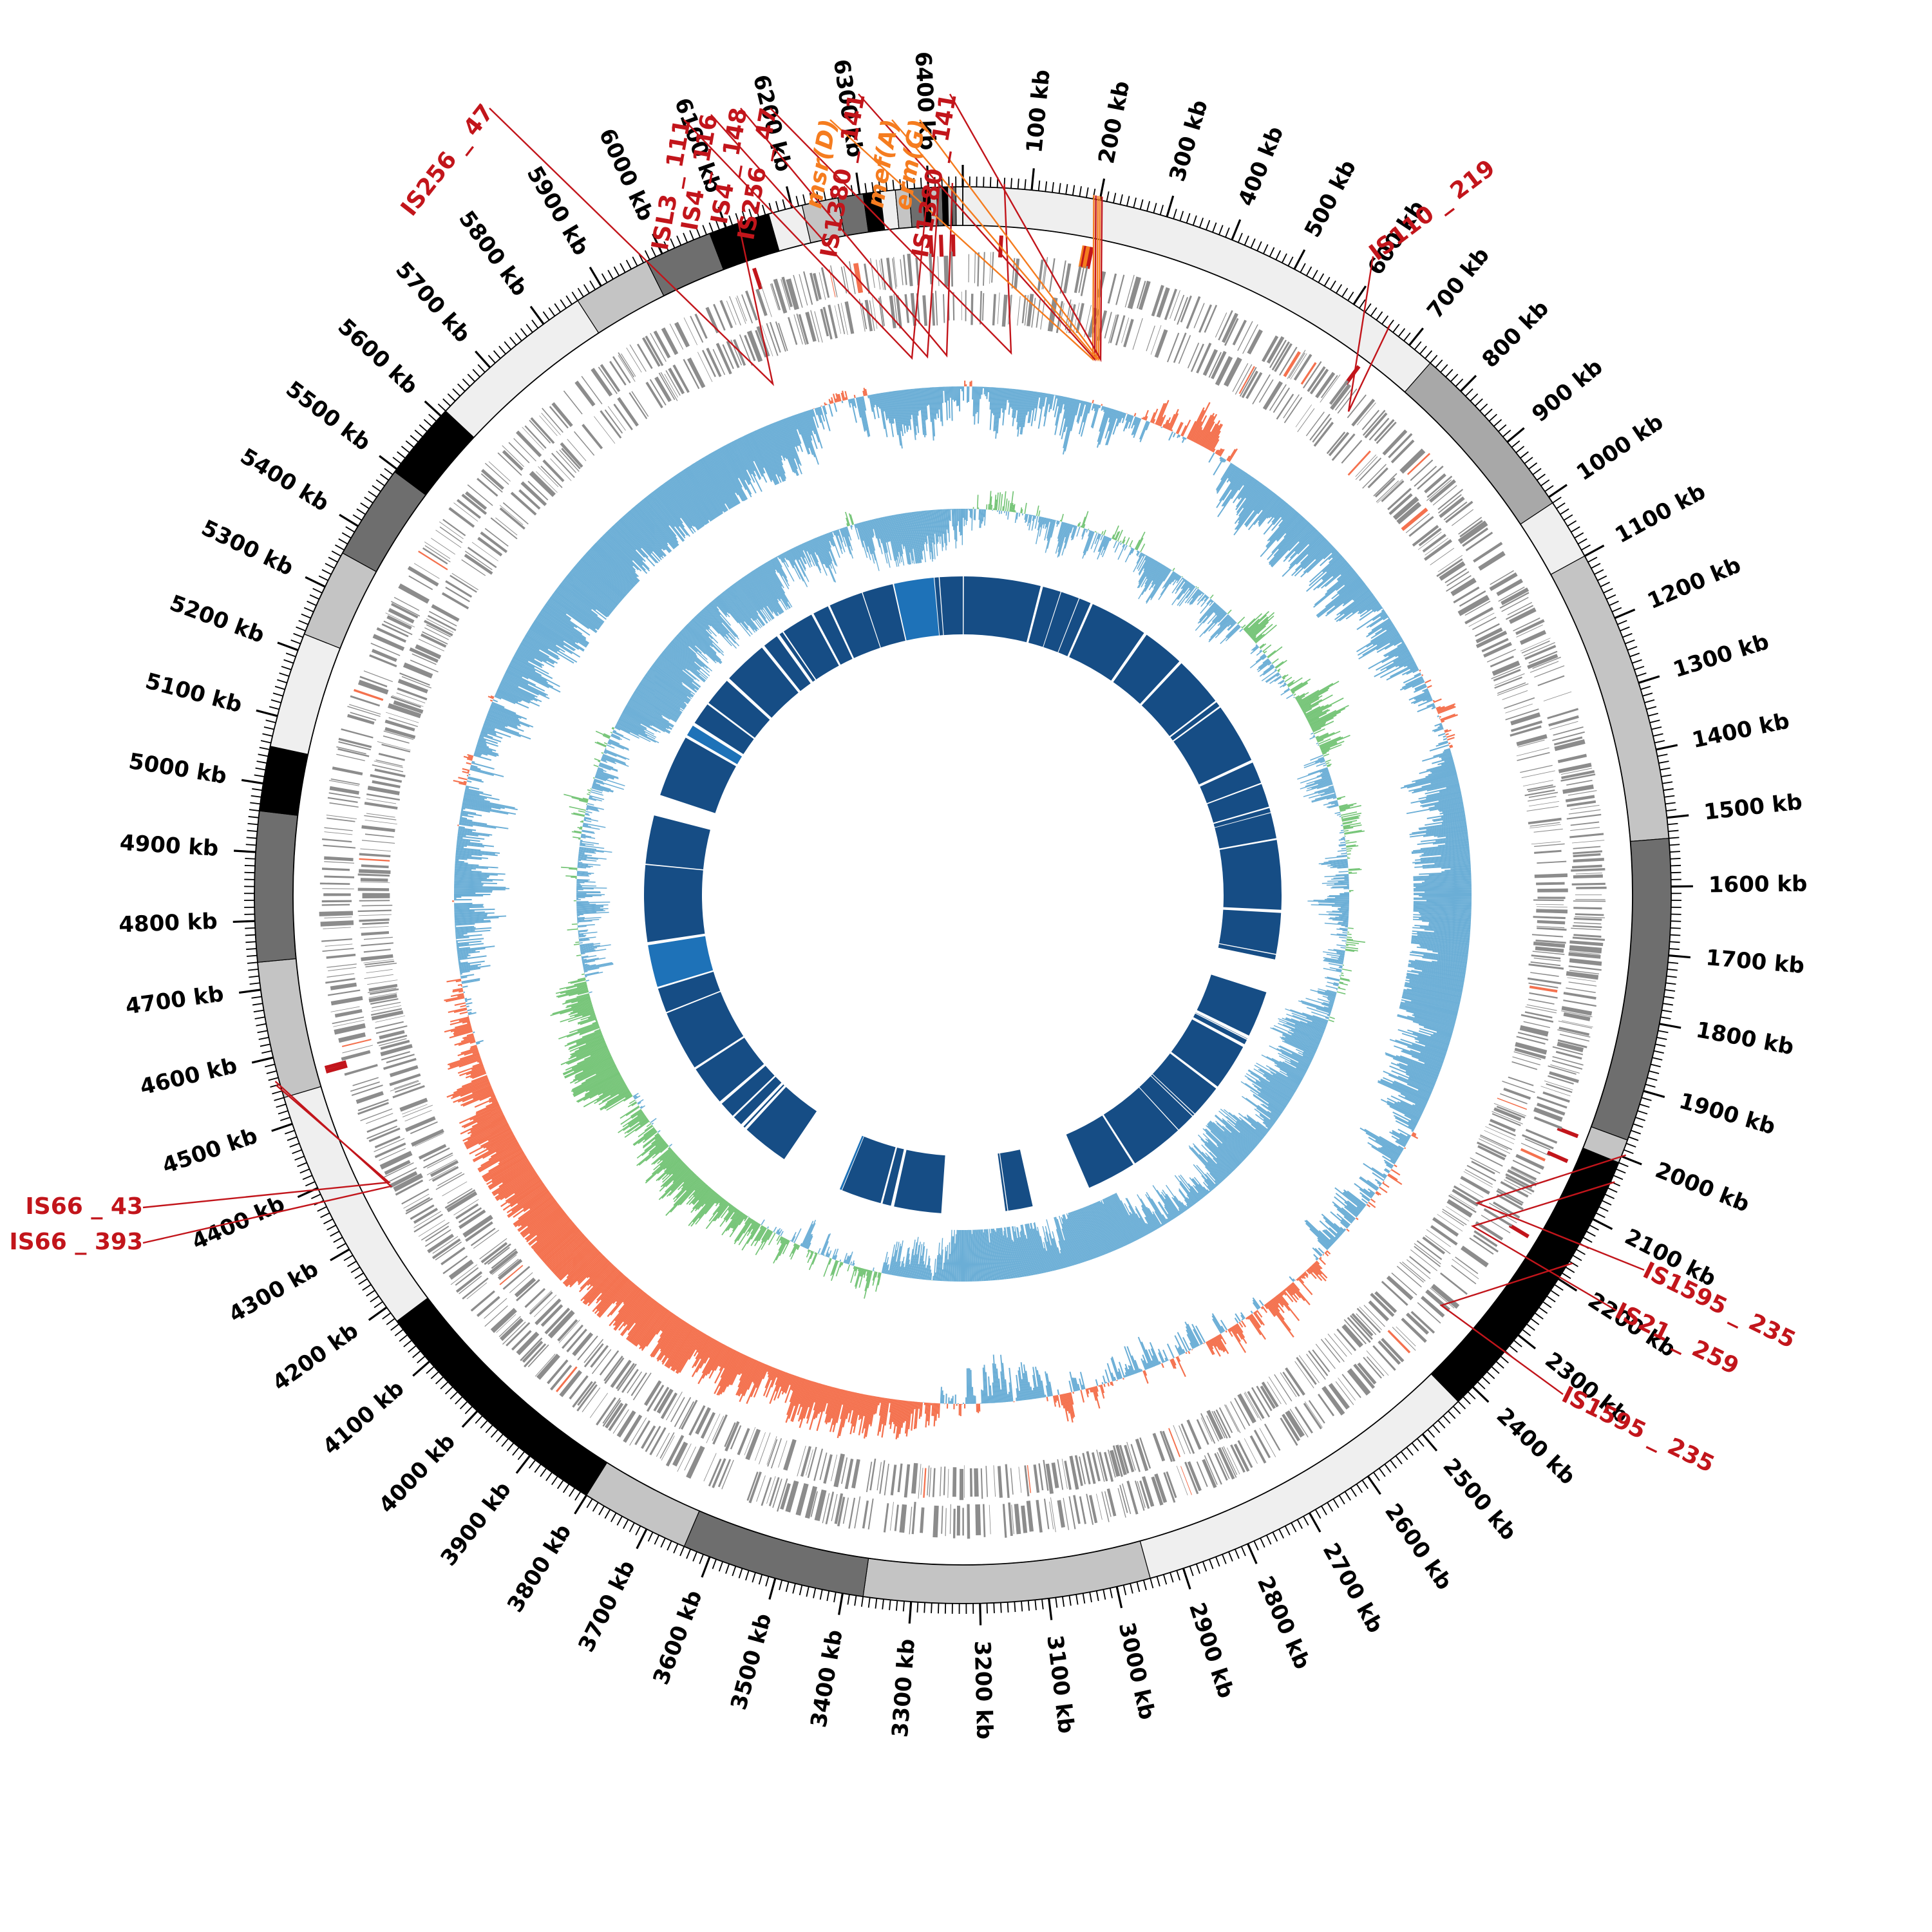  What do you see at coordinates (274, 1291) in the screenshot?
I see `axis-tick-label: 4300 kb` at bounding box center [274, 1291].